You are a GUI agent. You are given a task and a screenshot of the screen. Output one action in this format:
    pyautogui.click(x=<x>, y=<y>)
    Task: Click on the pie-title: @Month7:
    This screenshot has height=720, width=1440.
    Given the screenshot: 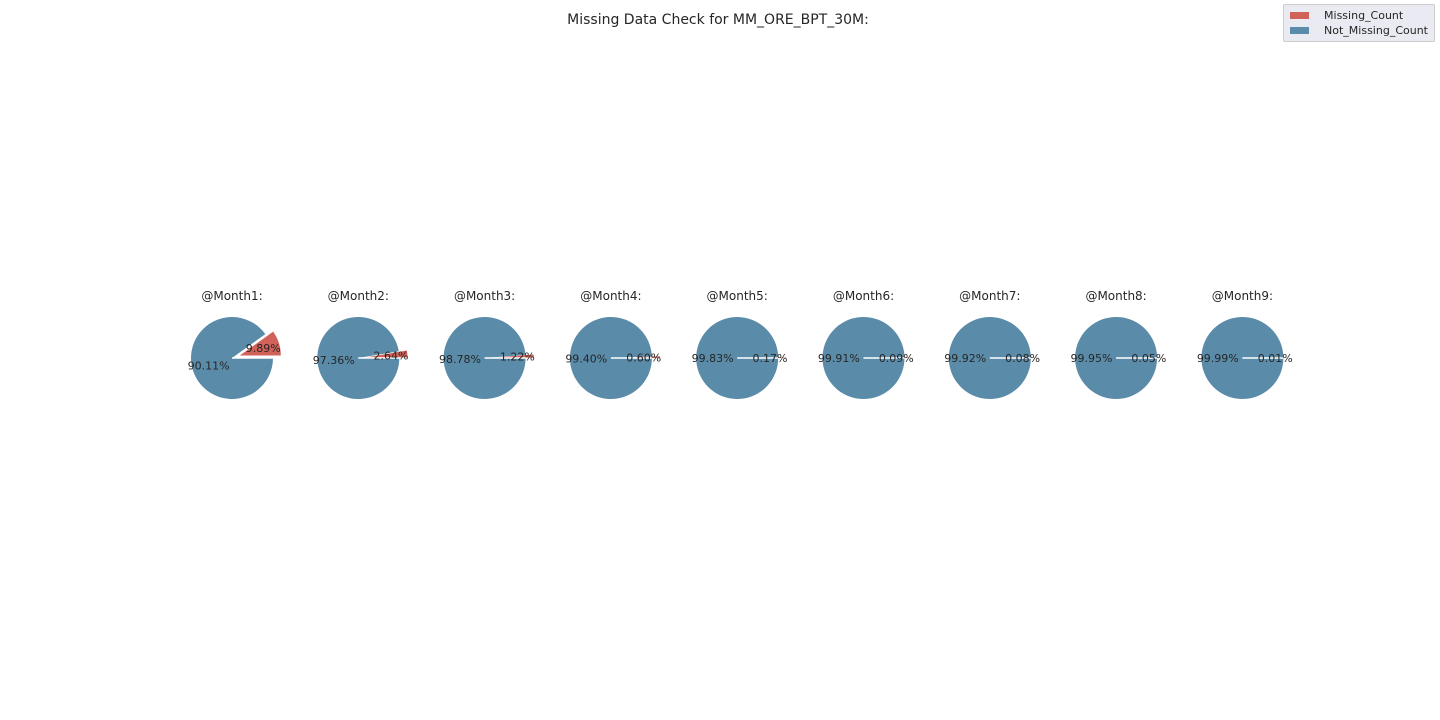 What is the action you would take?
    pyautogui.click(x=989, y=296)
    